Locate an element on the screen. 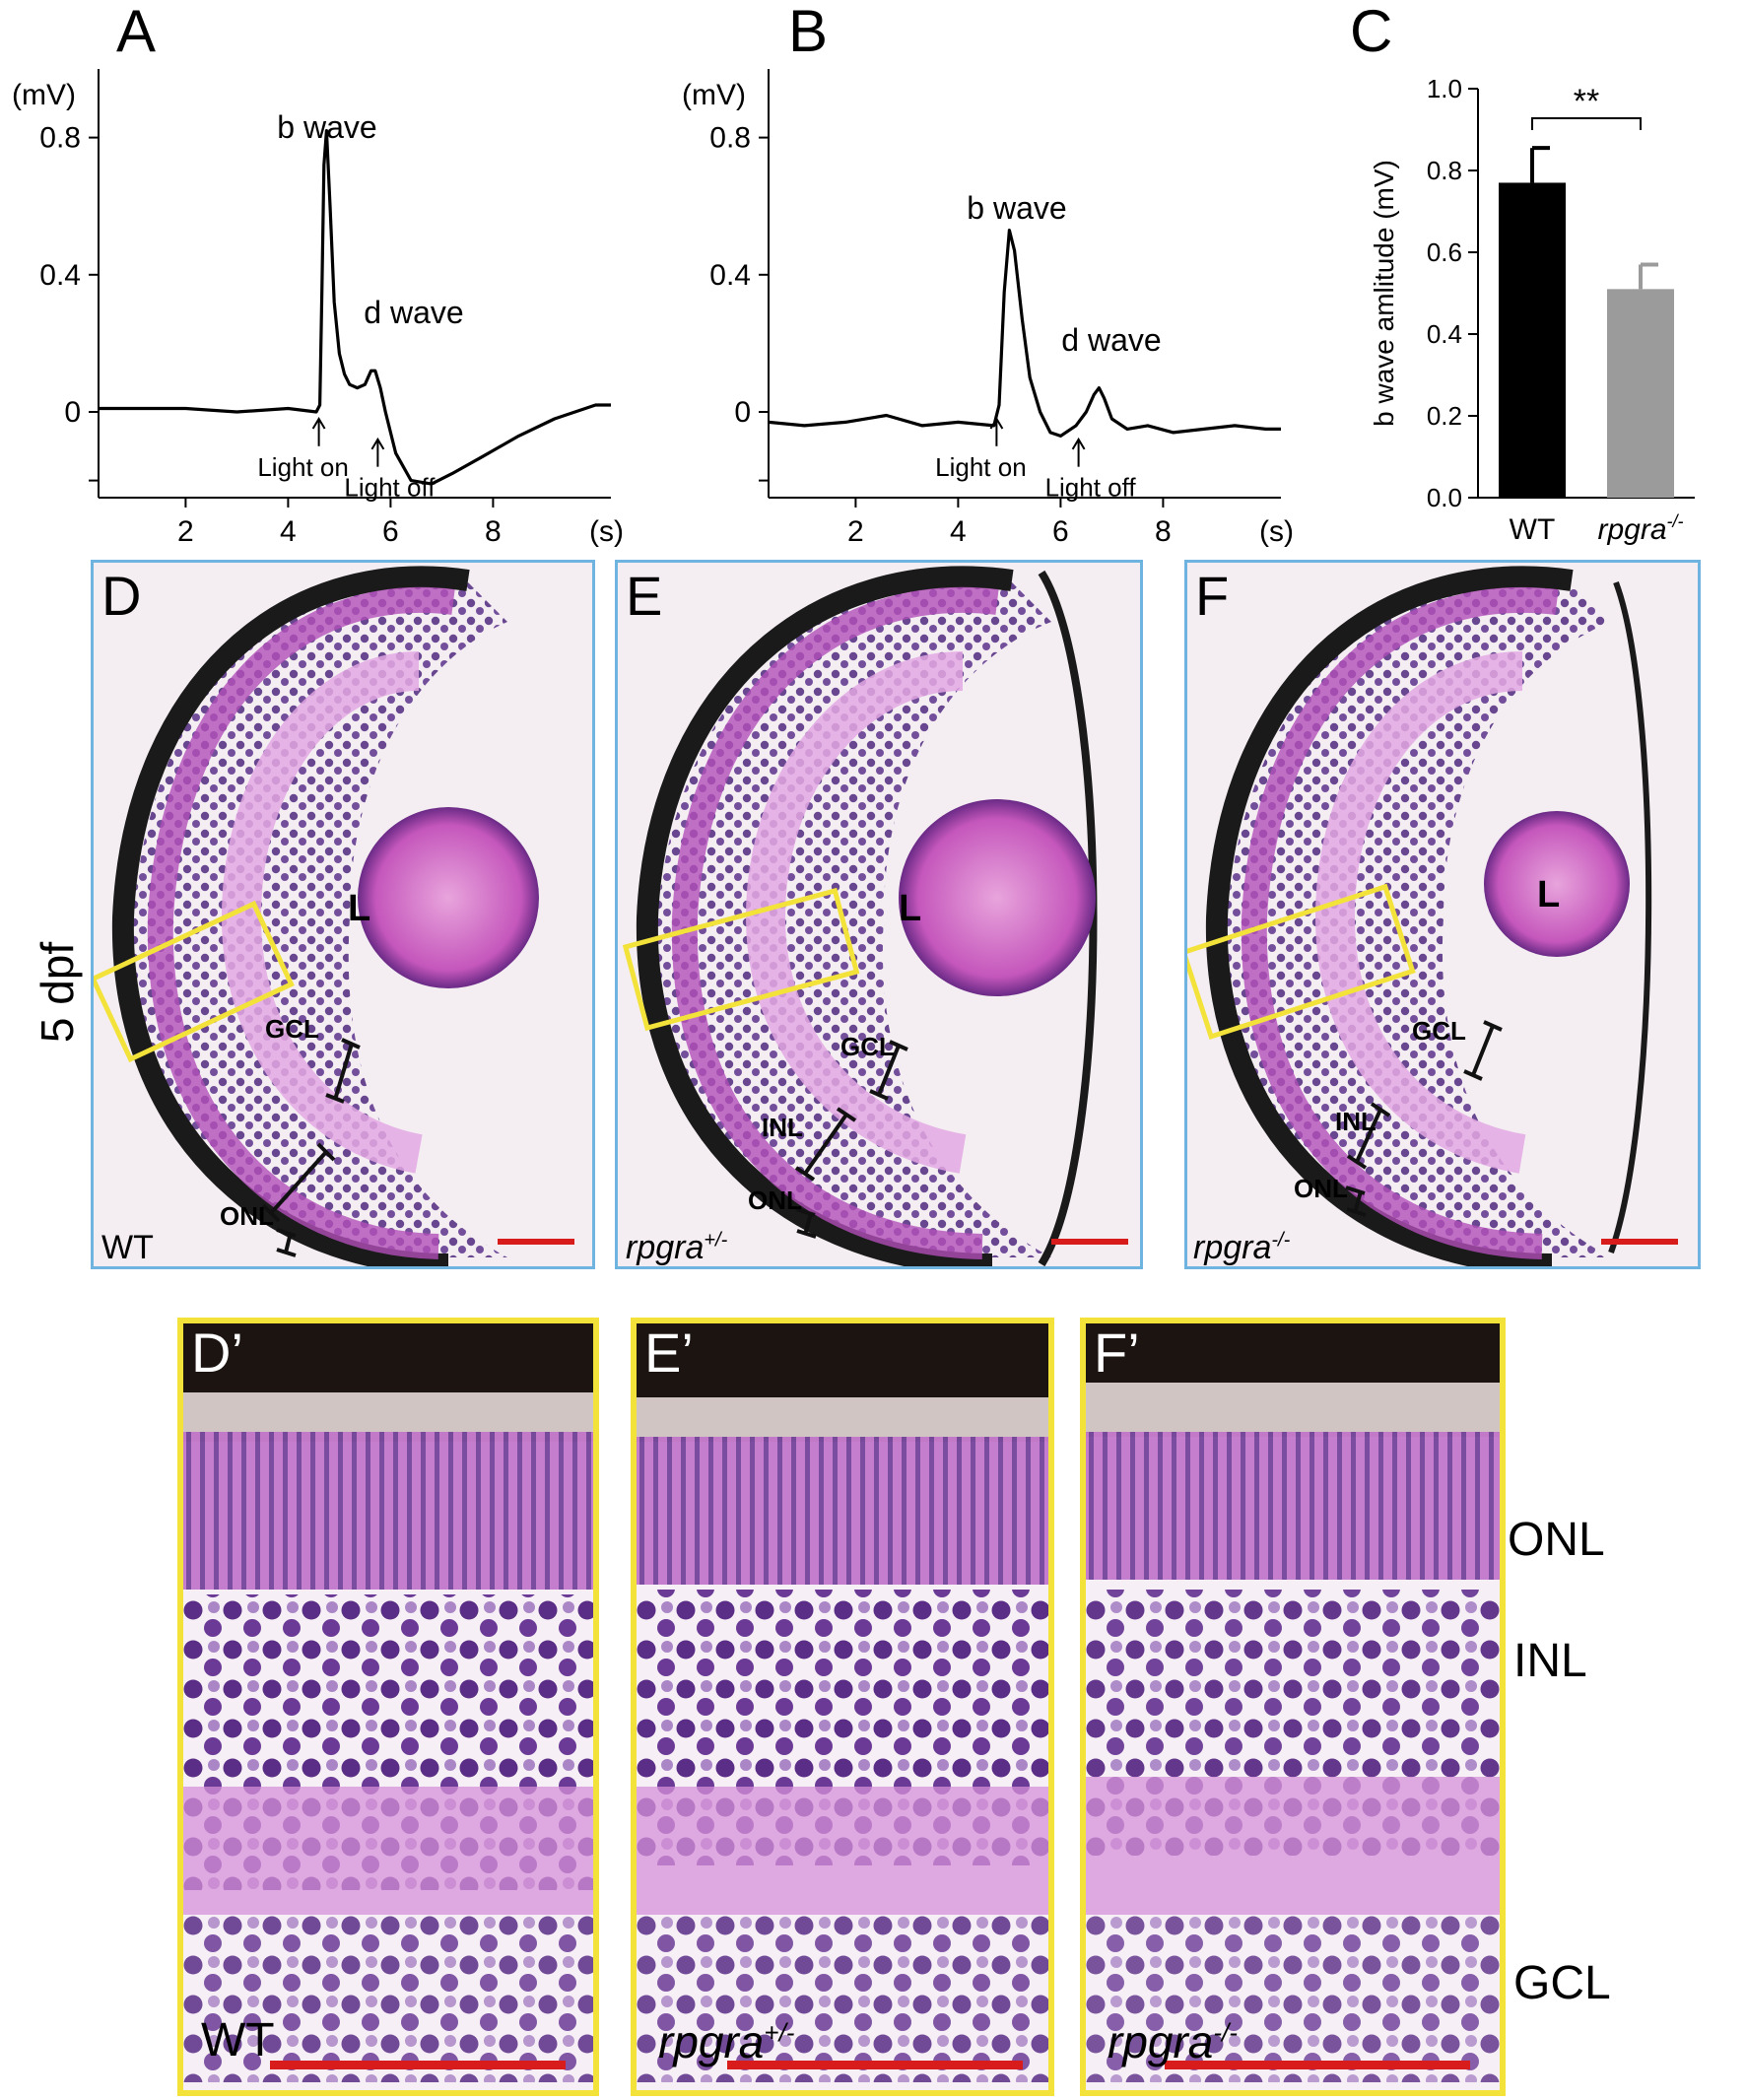  zoom-tissue-ko is located at coordinates (1293, 1702).